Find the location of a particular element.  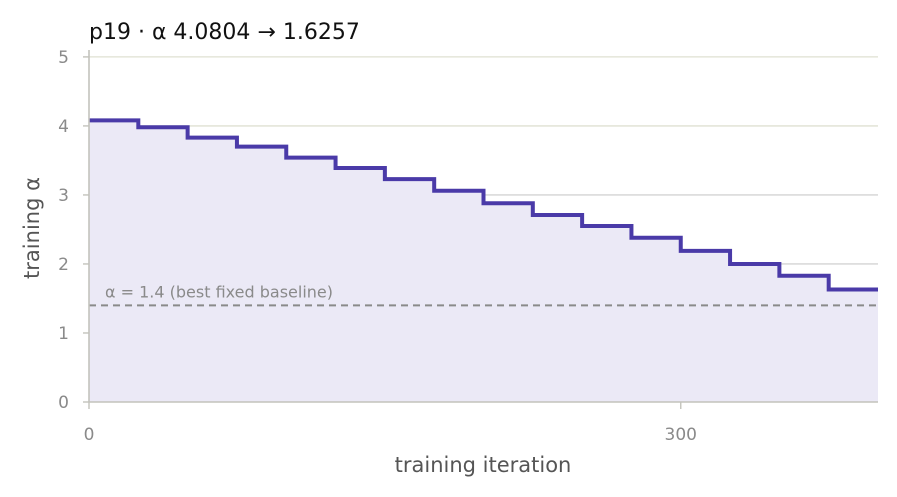

y-axis-title: training α is located at coordinates (32, 228).